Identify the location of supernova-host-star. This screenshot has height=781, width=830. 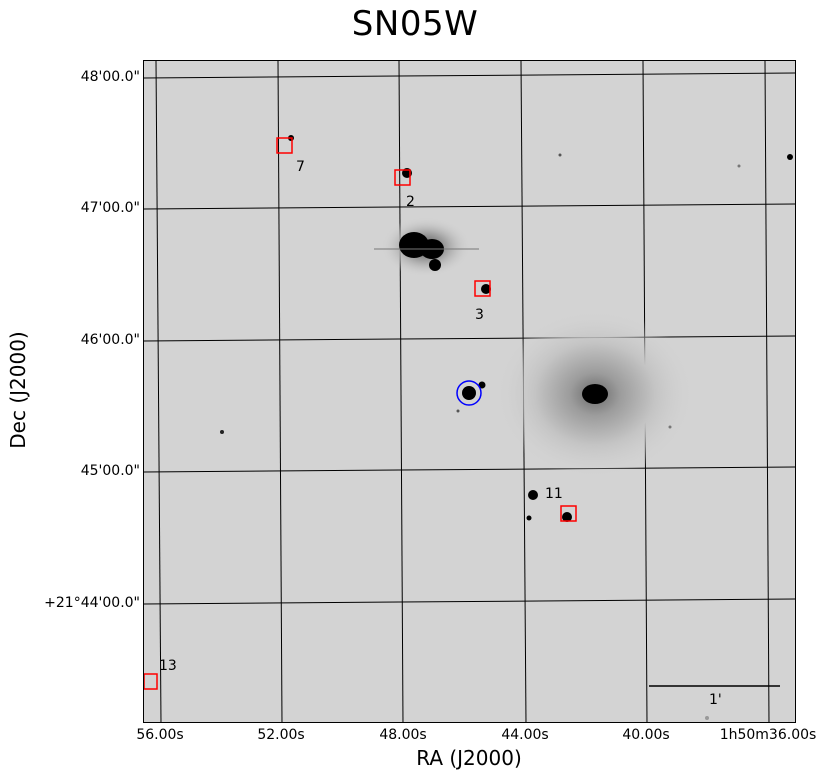
(469, 393).